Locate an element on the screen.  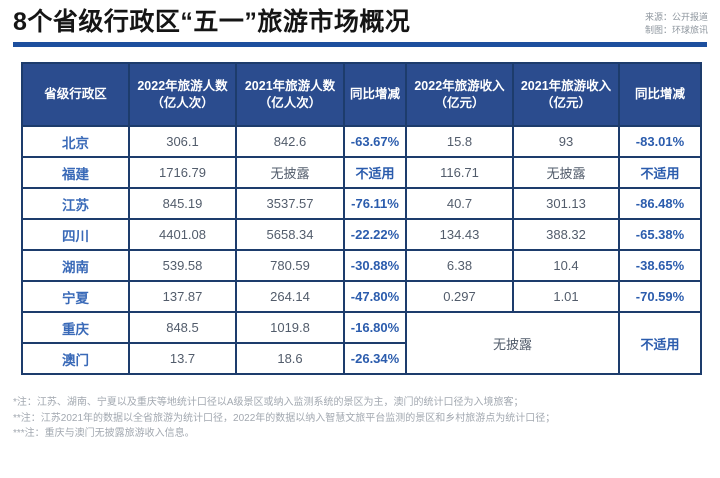
header-revenue-2022: 2022年旅游收入 （亿元） is located at coordinates (459, 94).